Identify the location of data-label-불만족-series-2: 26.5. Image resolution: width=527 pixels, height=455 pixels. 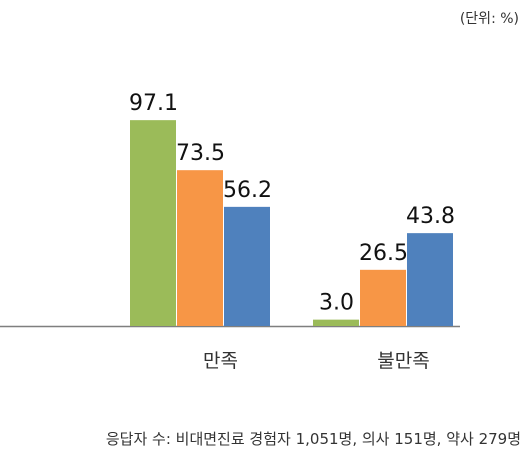
(383, 253).